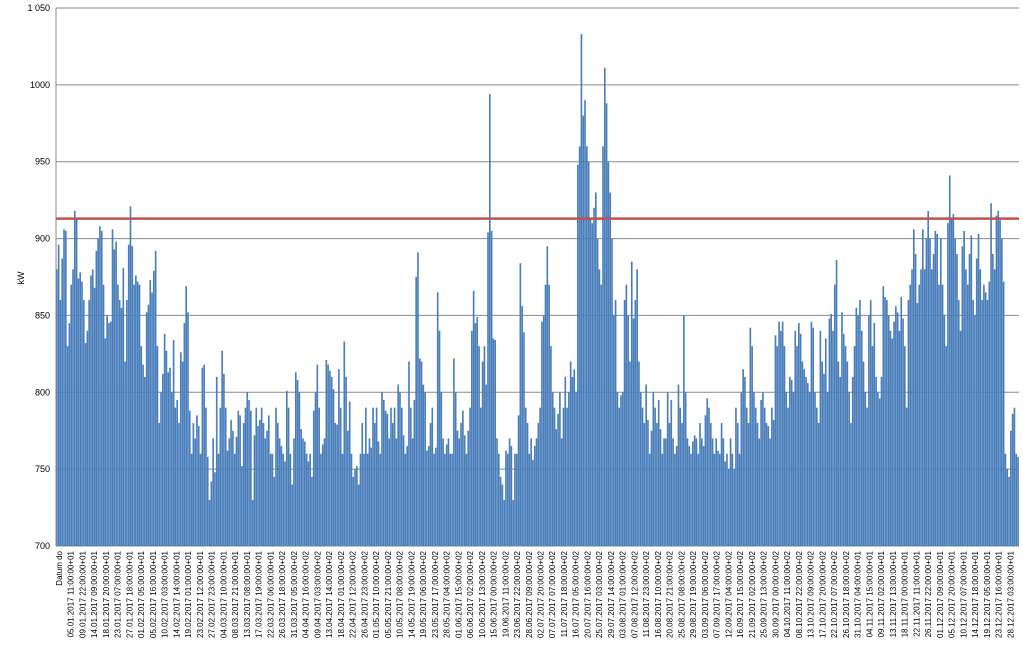  I want to click on x-tick-label: 19.02.2017 01:00:00+01, so click(188, 594).